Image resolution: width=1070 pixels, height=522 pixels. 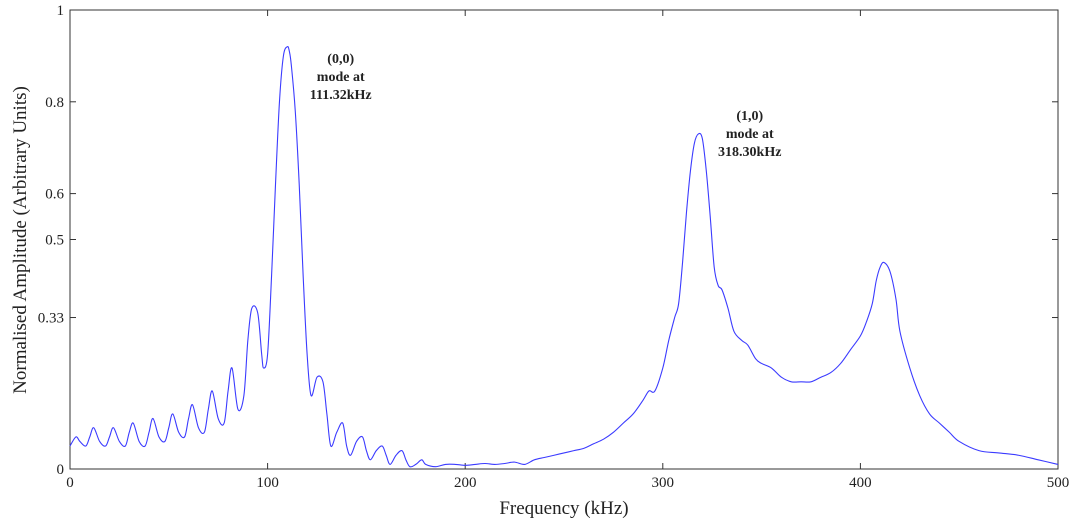 What do you see at coordinates (563, 508) in the screenshot?
I see `x-axis-label: Frequency (kHz)` at bounding box center [563, 508].